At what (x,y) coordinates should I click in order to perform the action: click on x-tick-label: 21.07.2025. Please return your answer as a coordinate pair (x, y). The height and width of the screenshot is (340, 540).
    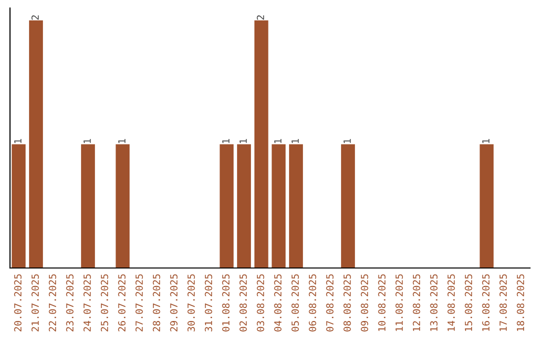
    Looking at the image, I should click on (35, 303).